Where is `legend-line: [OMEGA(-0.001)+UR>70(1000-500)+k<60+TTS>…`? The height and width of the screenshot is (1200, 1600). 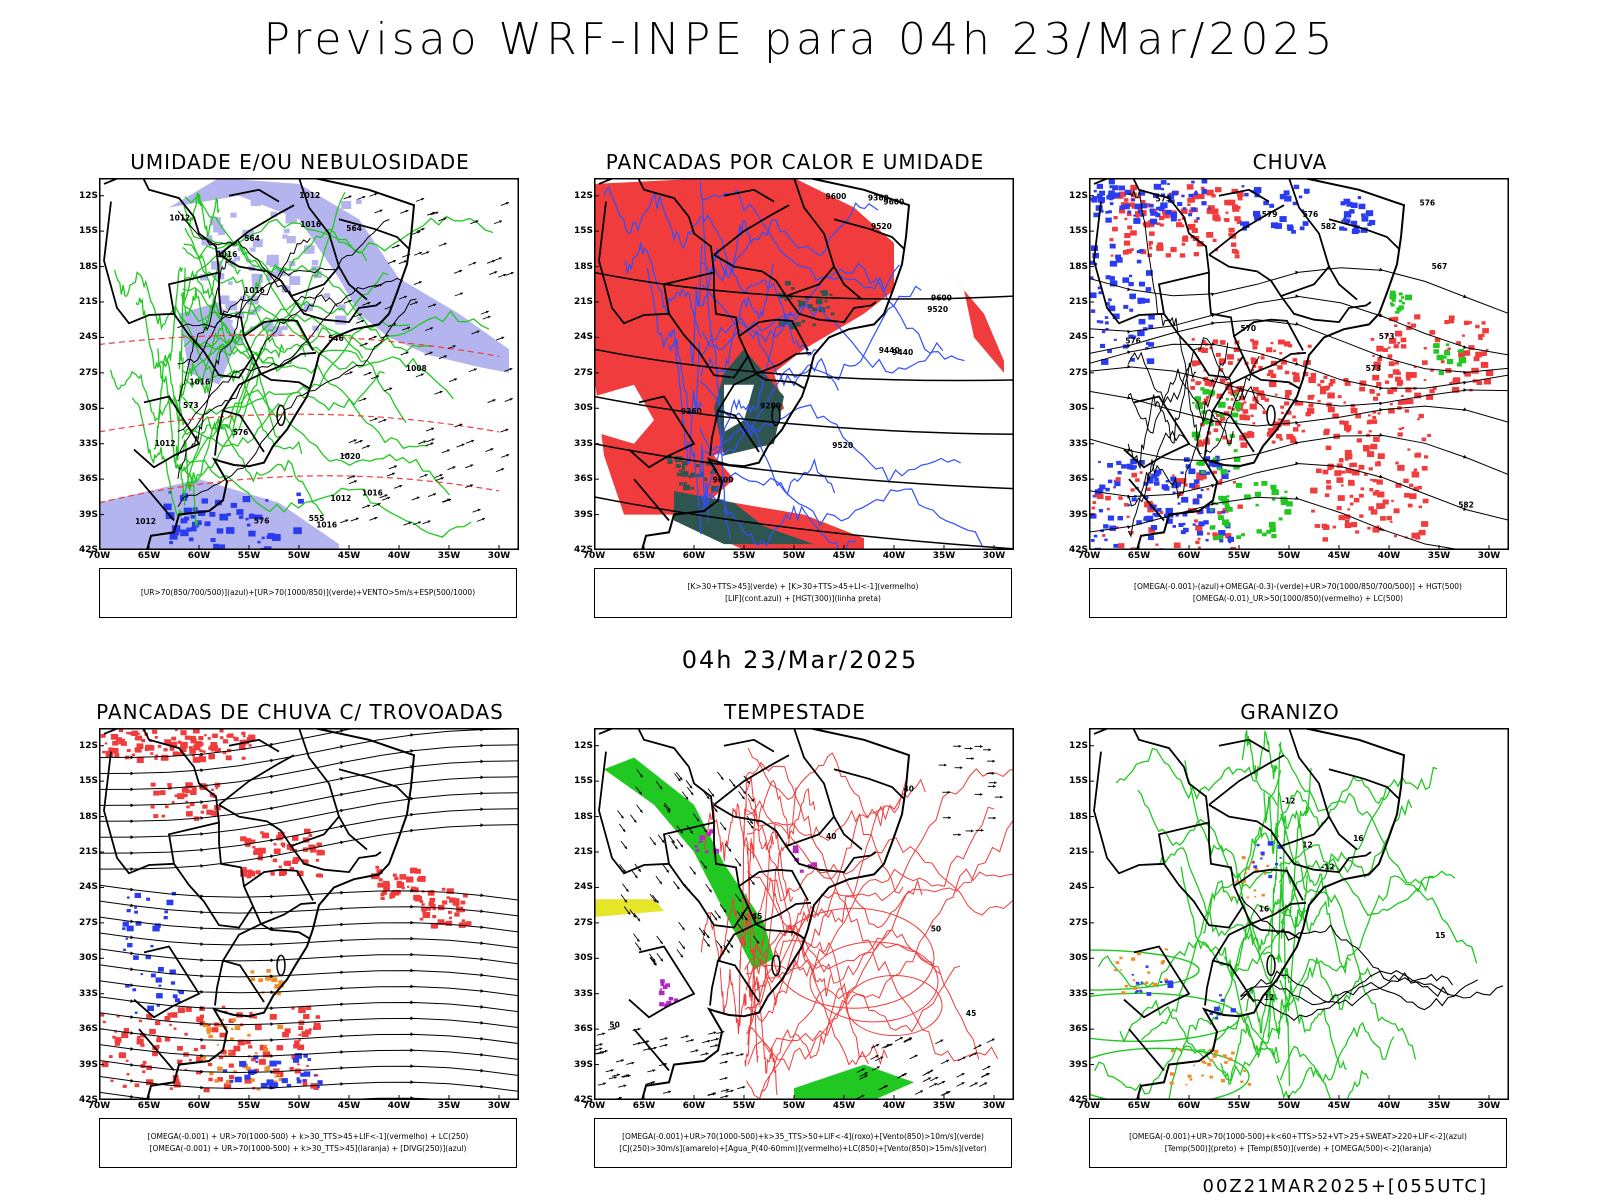 legend-line: [OMEGA(-0.001)+UR>70(1000-500)+k<60+TTS>… is located at coordinates (1298, 1136).